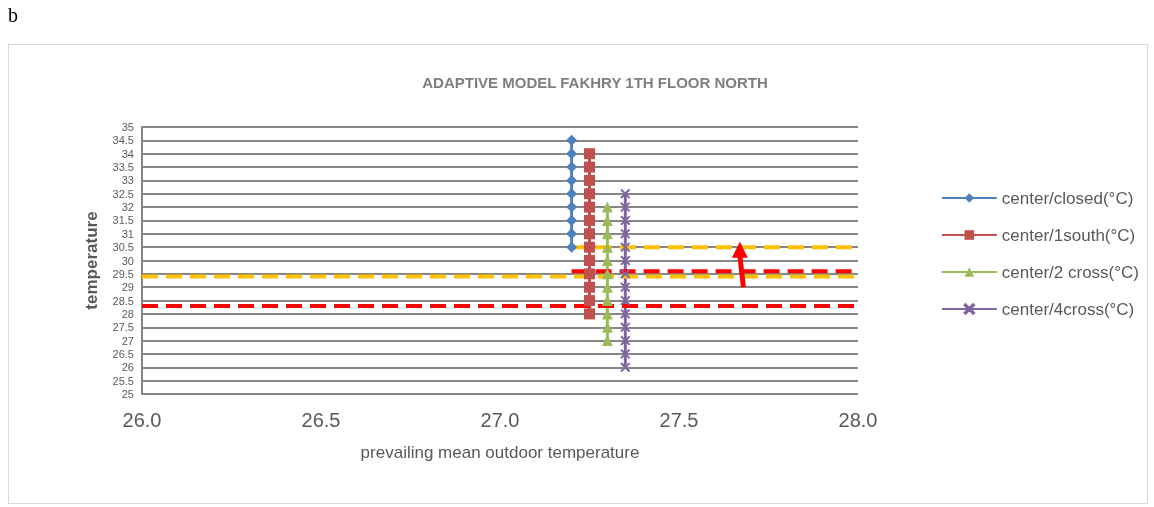  Describe the element at coordinates (123, 380) in the screenshot. I see `y-tick-label: 25.5` at that location.